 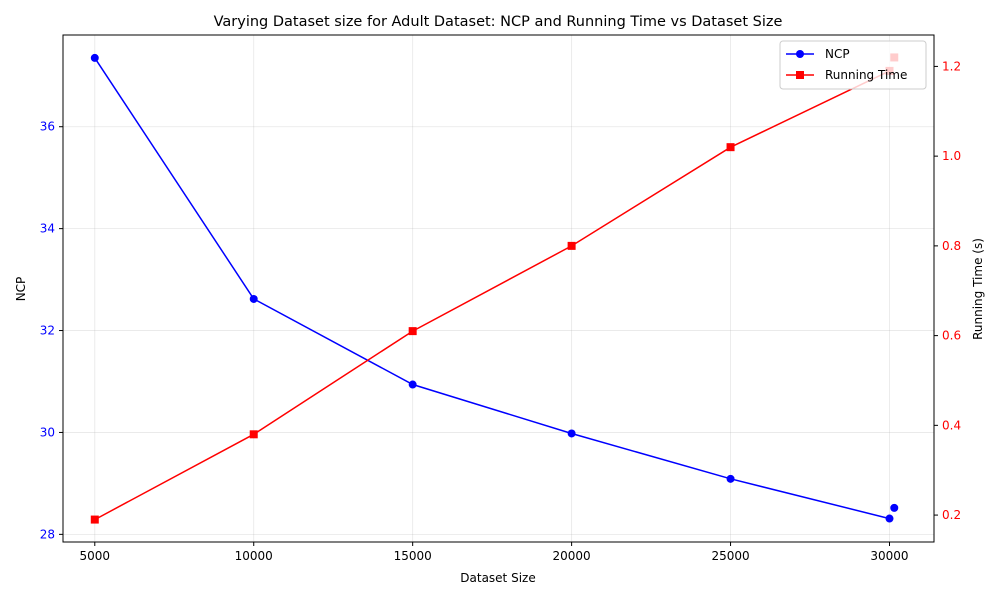 I want to click on right-tick-label: 0.6, so click(x=951, y=336).